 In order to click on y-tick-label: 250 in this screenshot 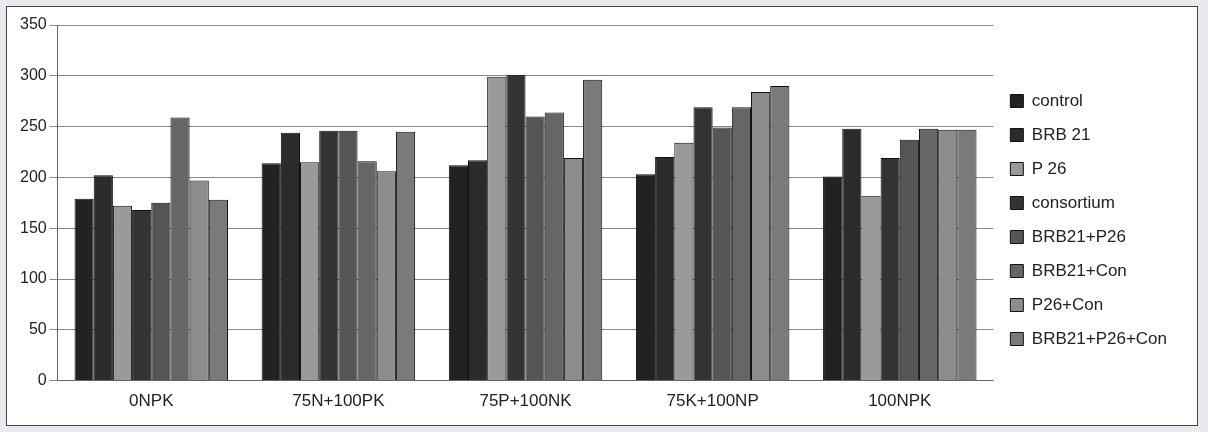, I will do `click(33, 126)`.